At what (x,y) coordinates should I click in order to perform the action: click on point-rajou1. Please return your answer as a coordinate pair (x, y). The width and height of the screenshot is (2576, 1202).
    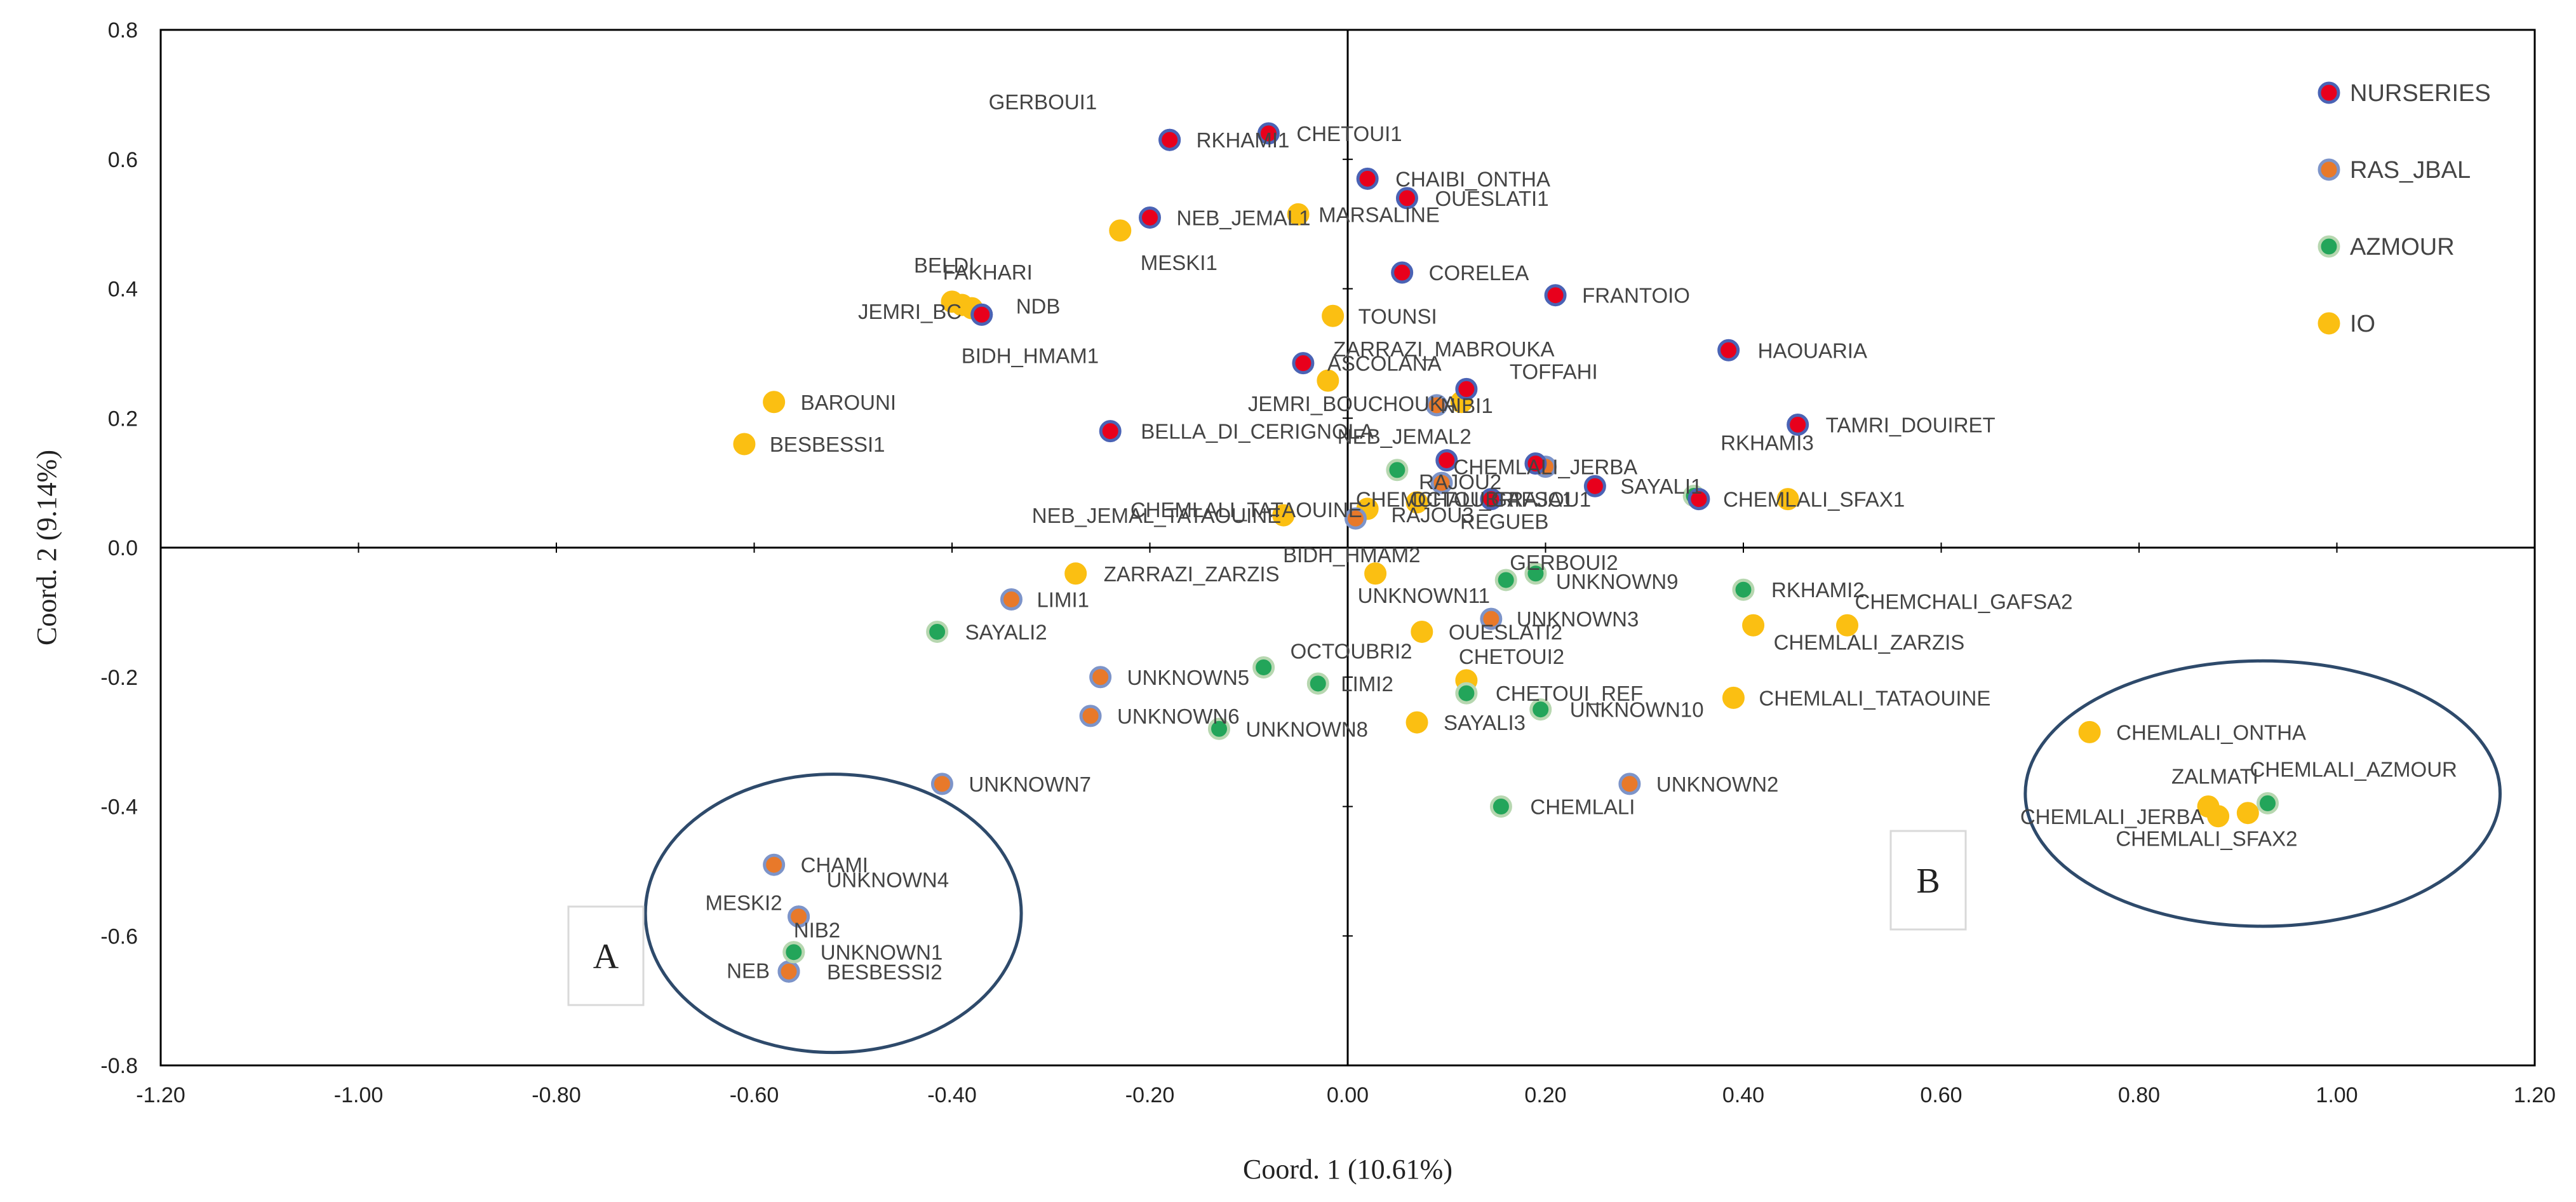
    Looking at the image, I should click on (1535, 463).